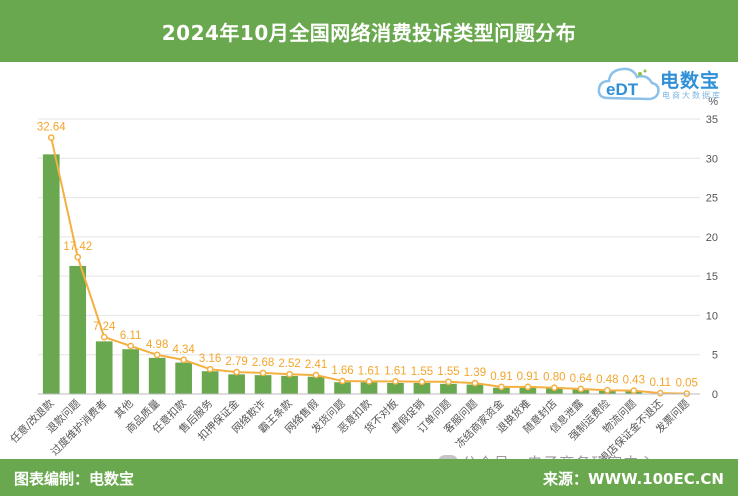  I want to click on data-label: 2.41, so click(316, 365).